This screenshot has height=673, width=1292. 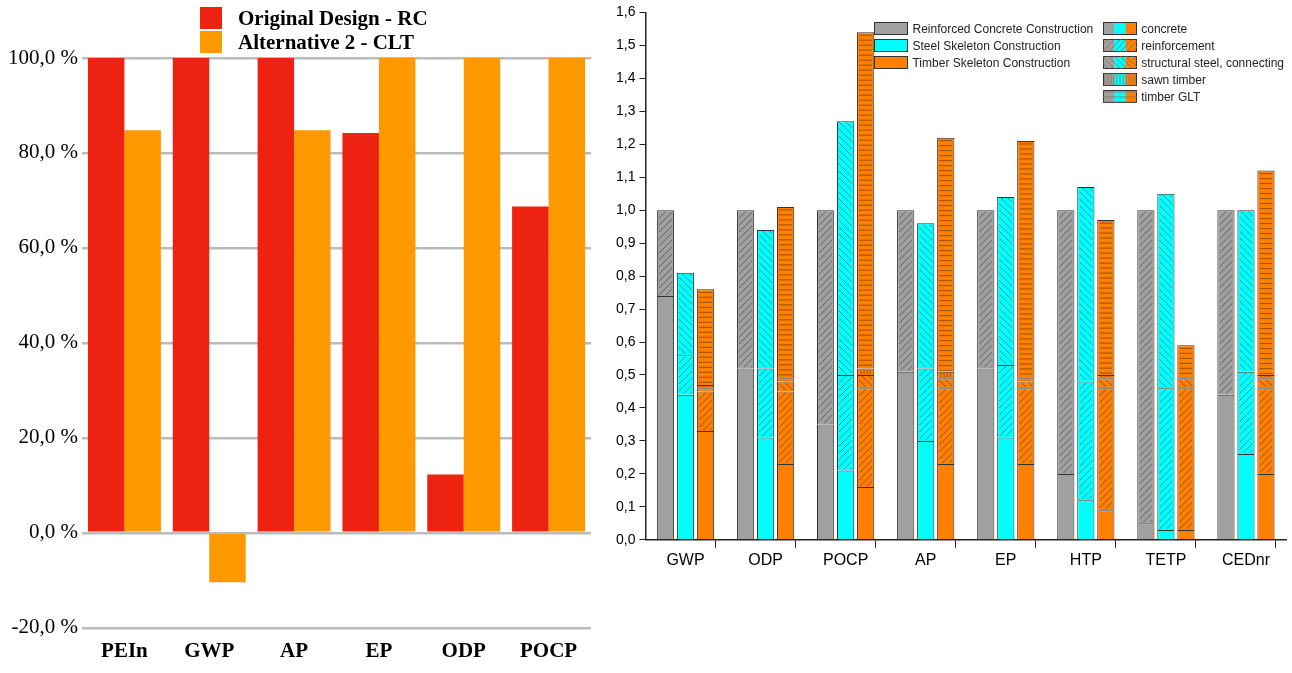 What do you see at coordinates (625, 439) in the screenshot?
I see `y-tick-label: 0,3` at bounding box center [625, 439].